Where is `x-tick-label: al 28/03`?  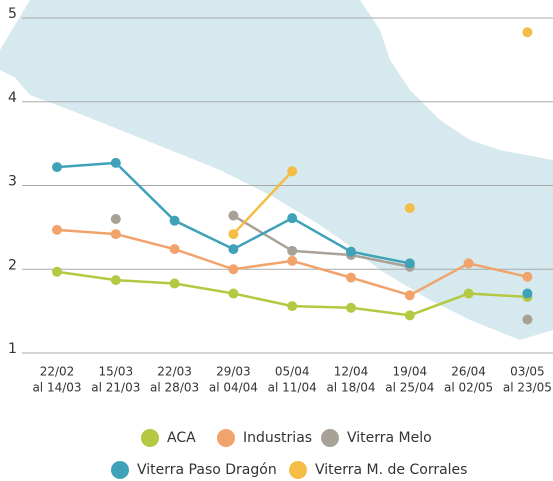
x-tick-label: al 28/03 is located at coordinates (174, 388).